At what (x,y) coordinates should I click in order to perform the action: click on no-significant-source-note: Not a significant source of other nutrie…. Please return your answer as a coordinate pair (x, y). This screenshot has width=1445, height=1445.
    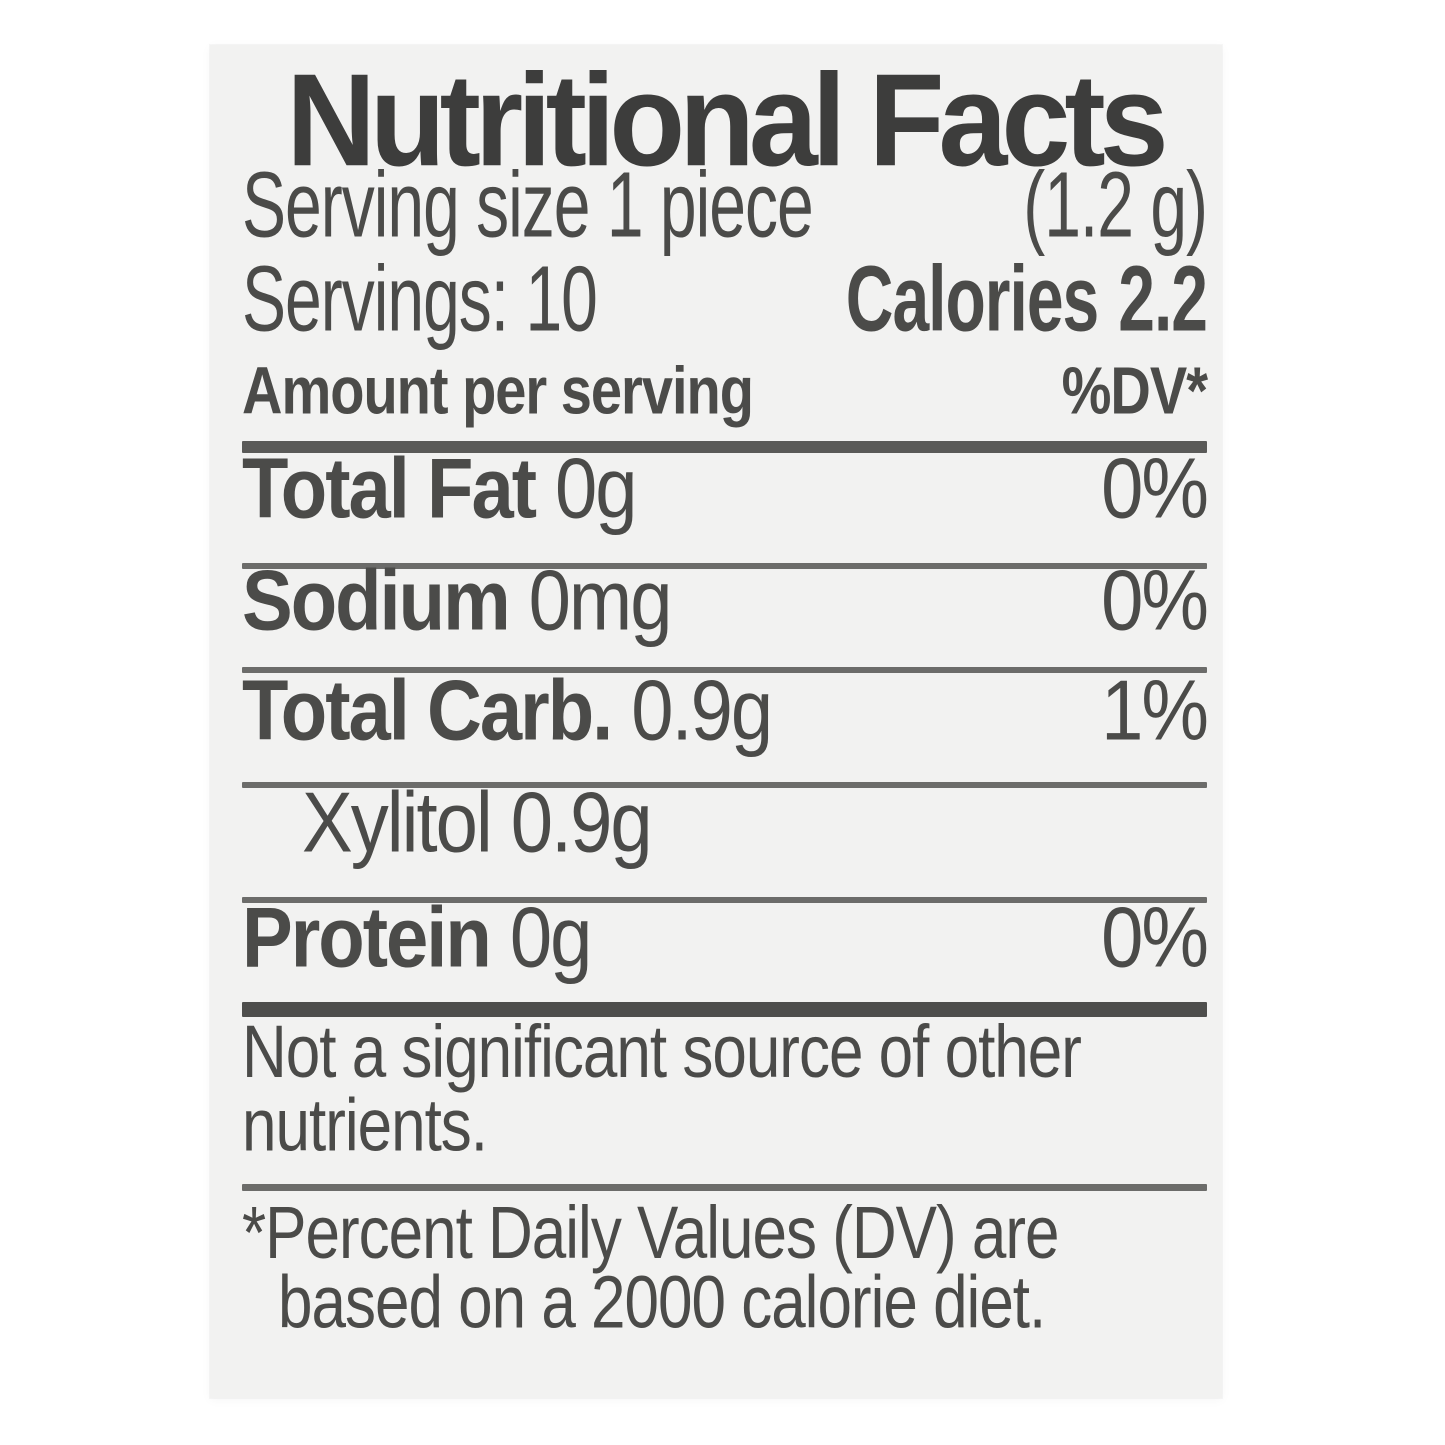
    Looking at the image, I should click on (724, 1089).